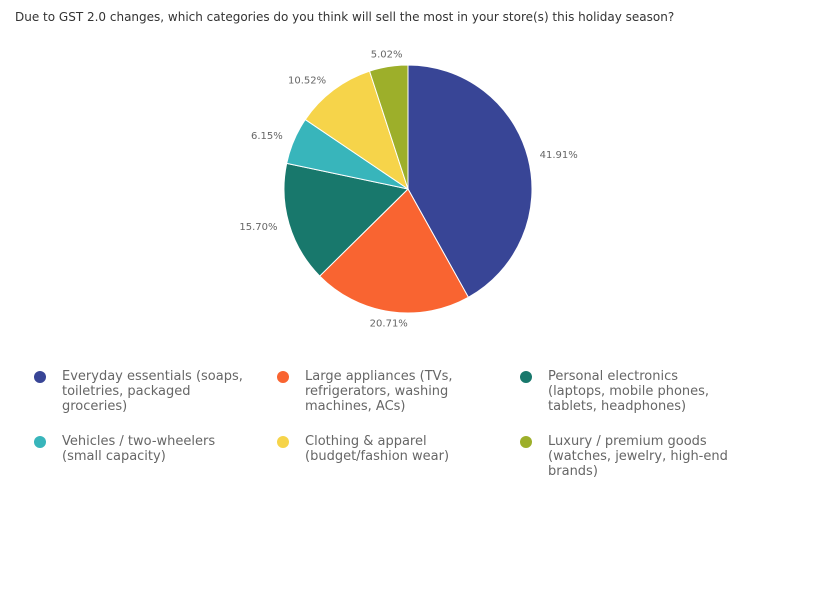  Describe the element at coordinates (387, 55) in the screenshot. I see `data-label: 5.02%` at that location.